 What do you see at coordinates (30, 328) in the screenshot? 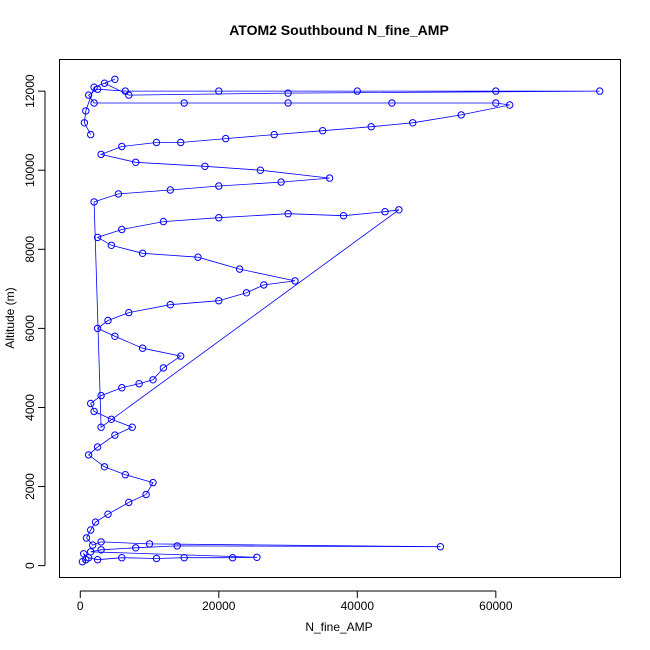
I see `y-tick-label: 6000` at bounding box center [30, 328].